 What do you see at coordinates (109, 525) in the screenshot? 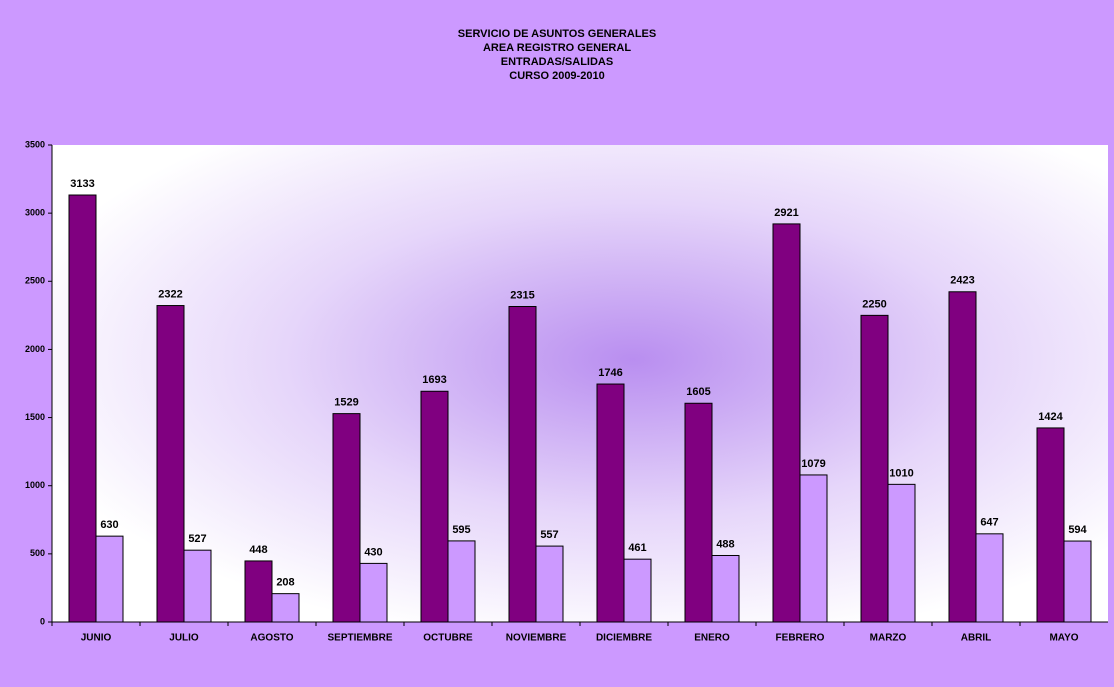
I see `data-label: 630` at bounding box center [109, 525].